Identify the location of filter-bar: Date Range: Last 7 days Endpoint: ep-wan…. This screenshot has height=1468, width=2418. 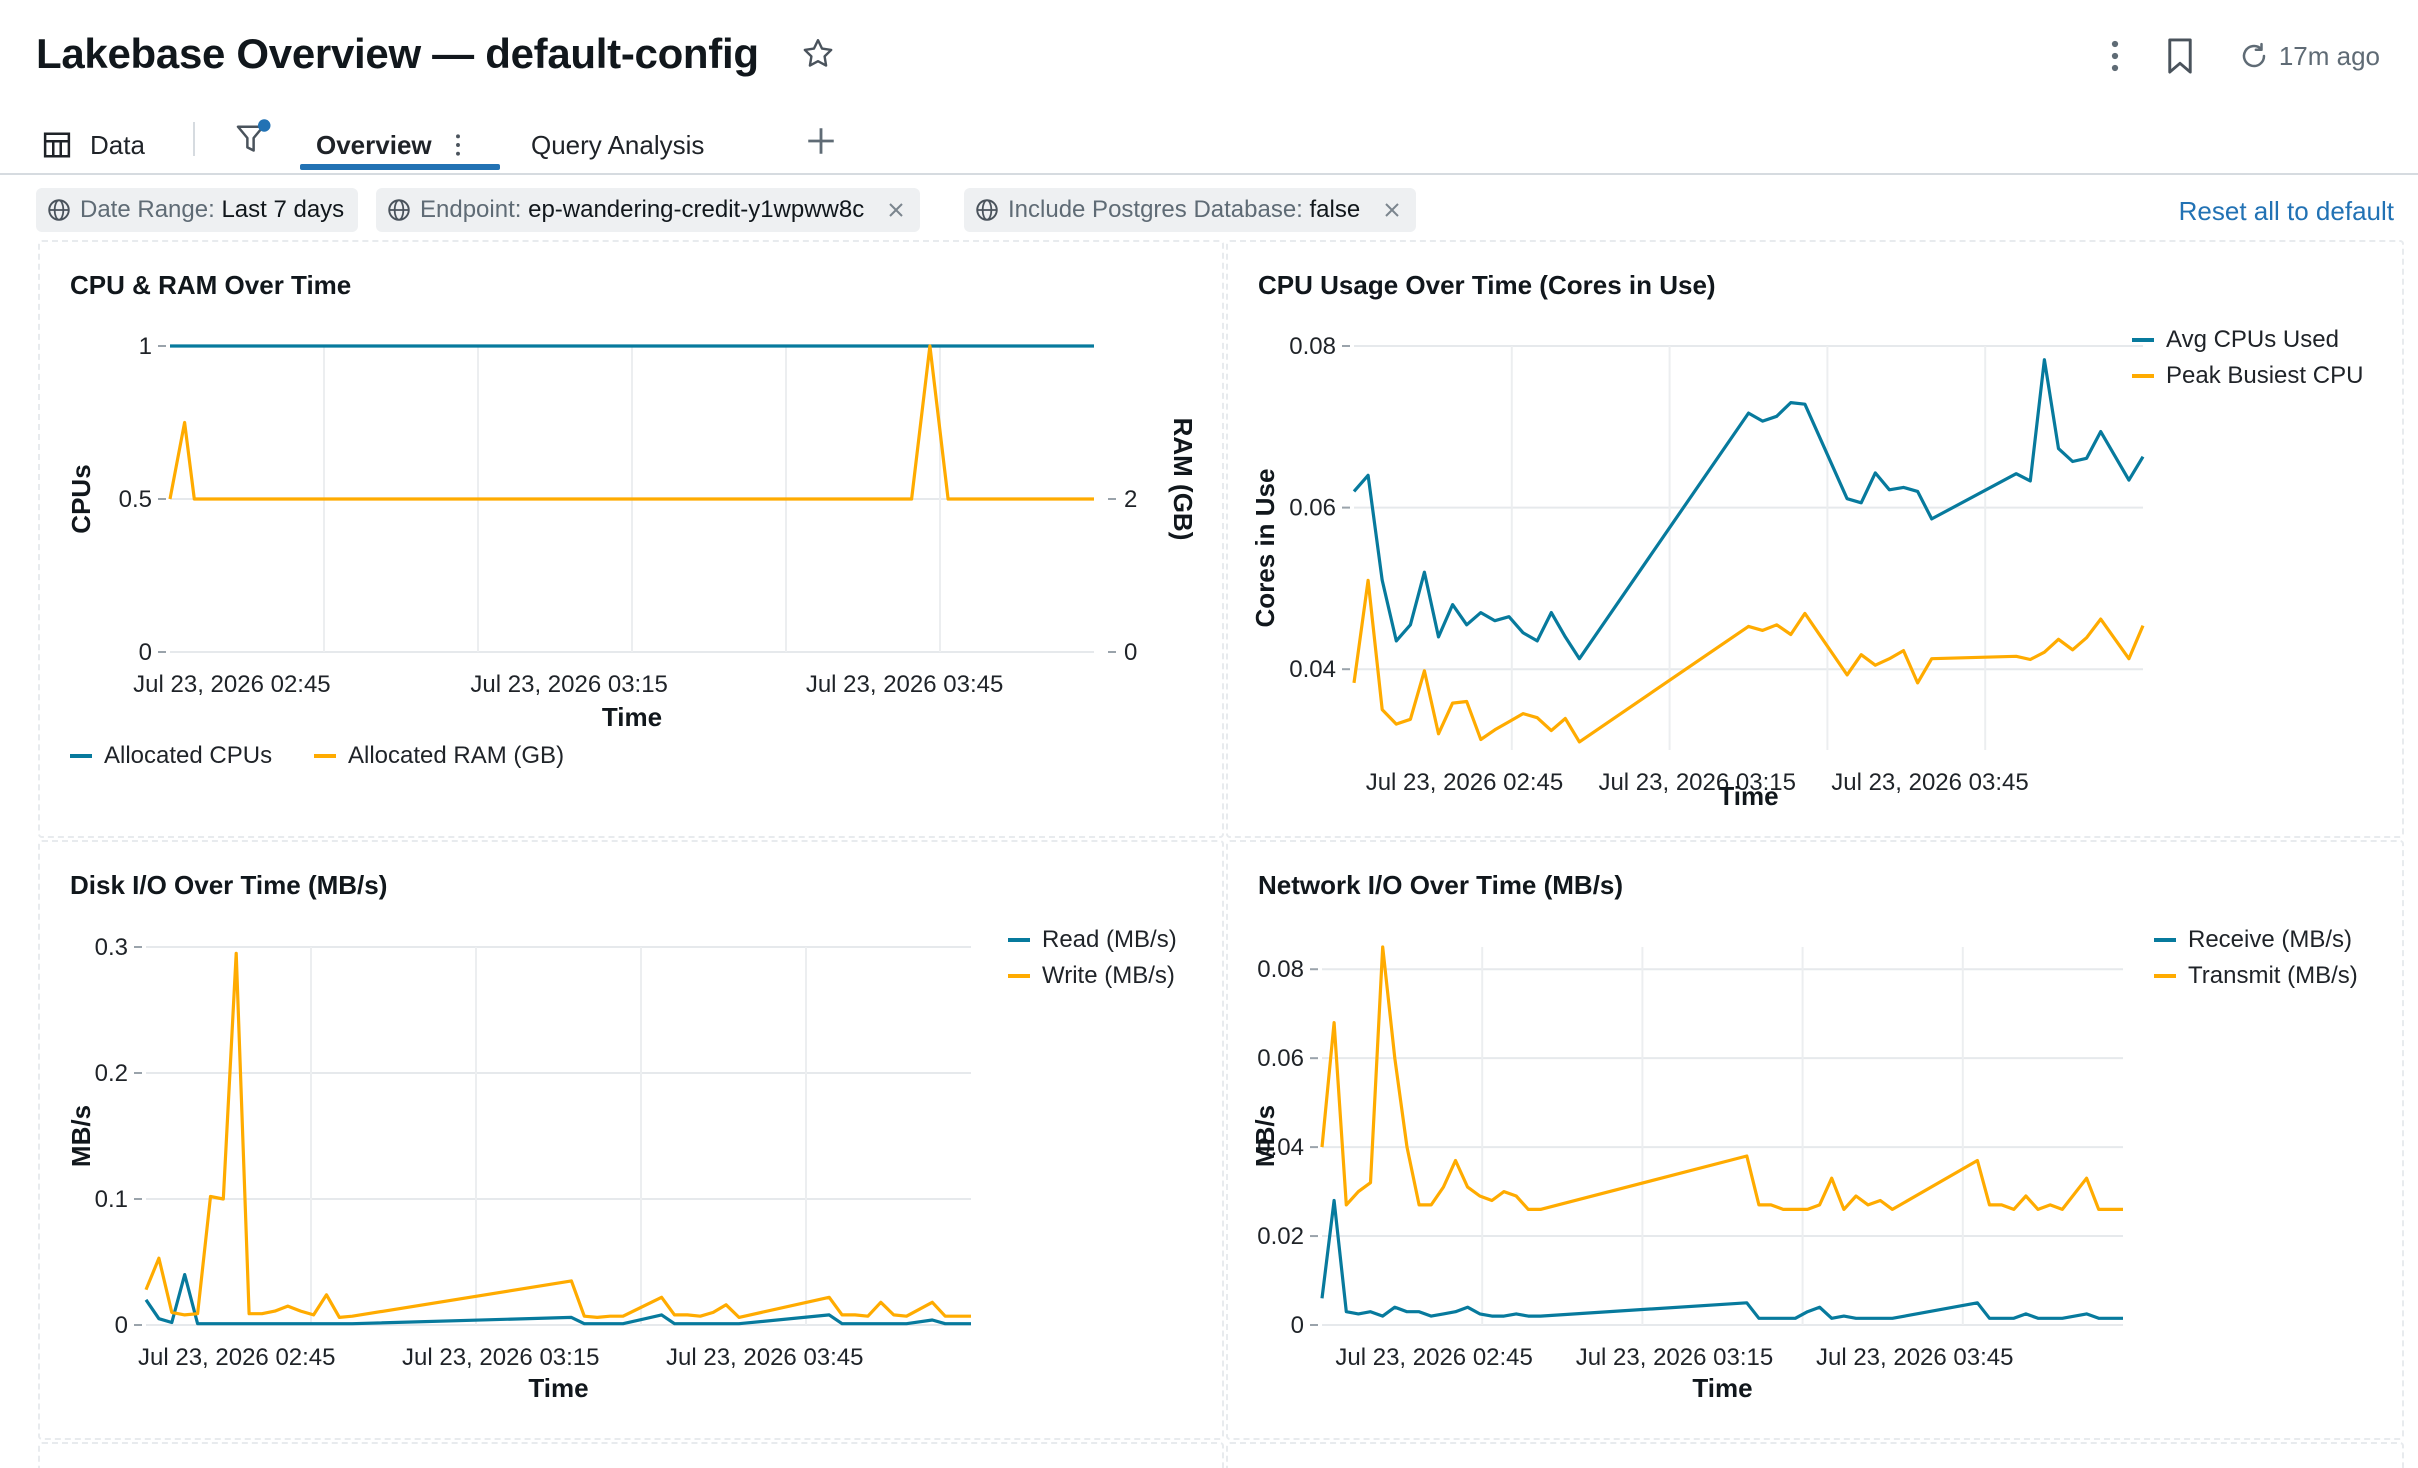
(1209, 211).